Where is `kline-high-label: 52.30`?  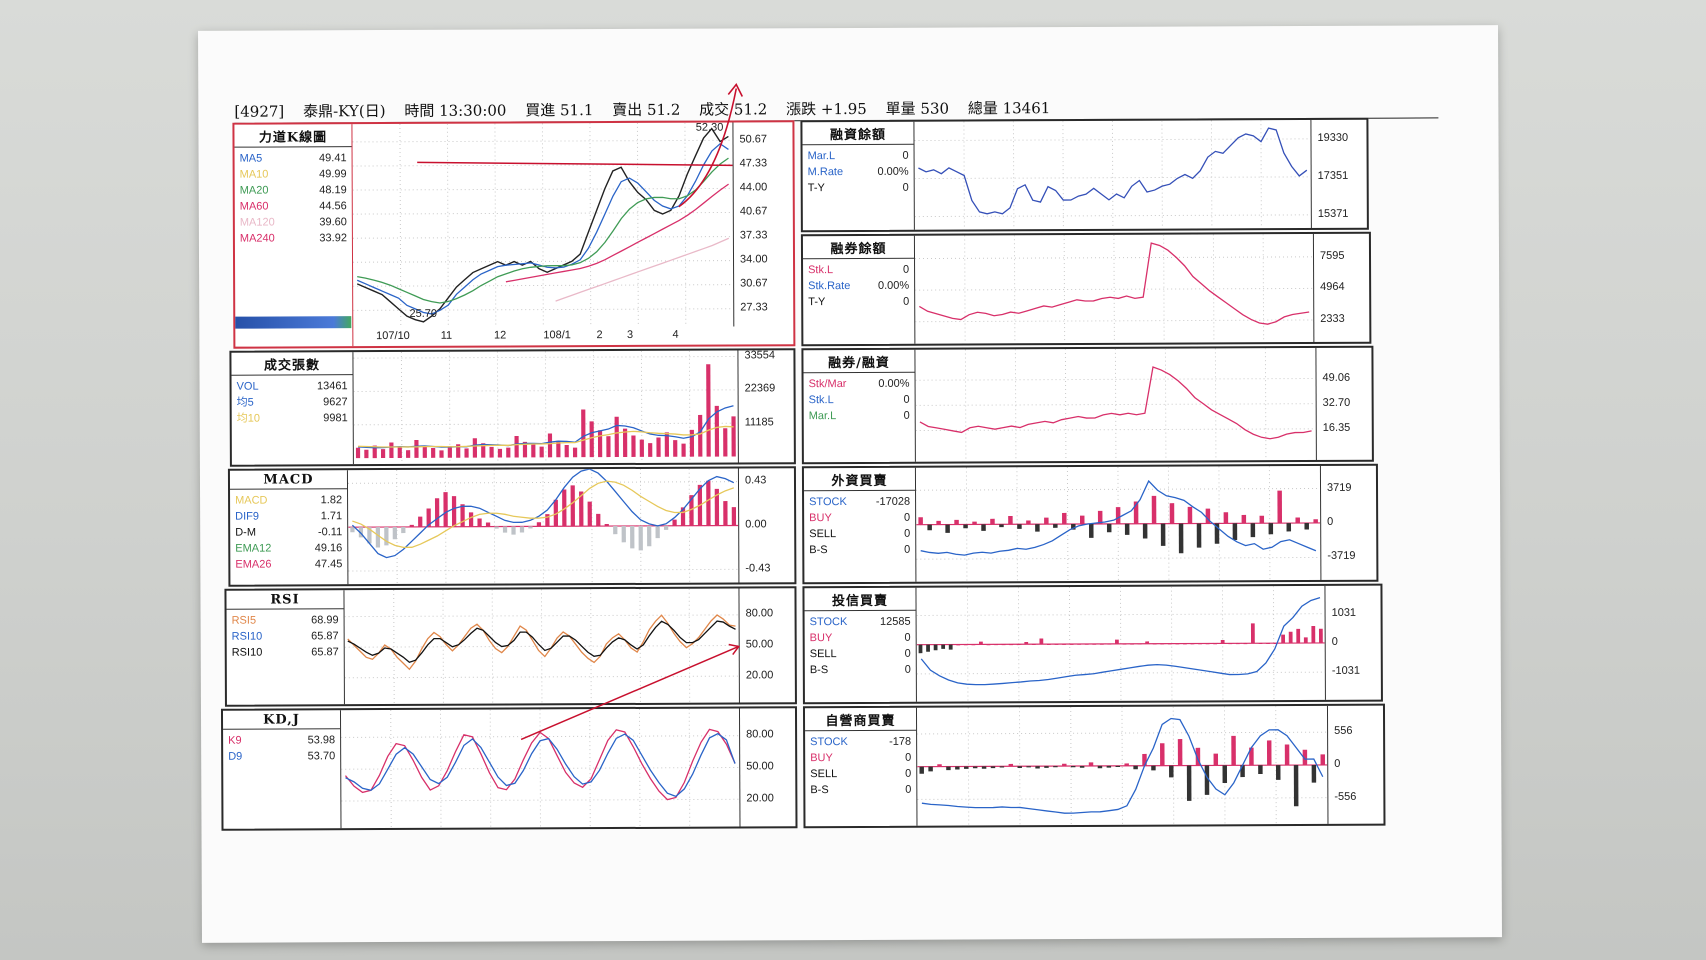 kline-high-label: 52.30 is located at coordinates (709, 128).